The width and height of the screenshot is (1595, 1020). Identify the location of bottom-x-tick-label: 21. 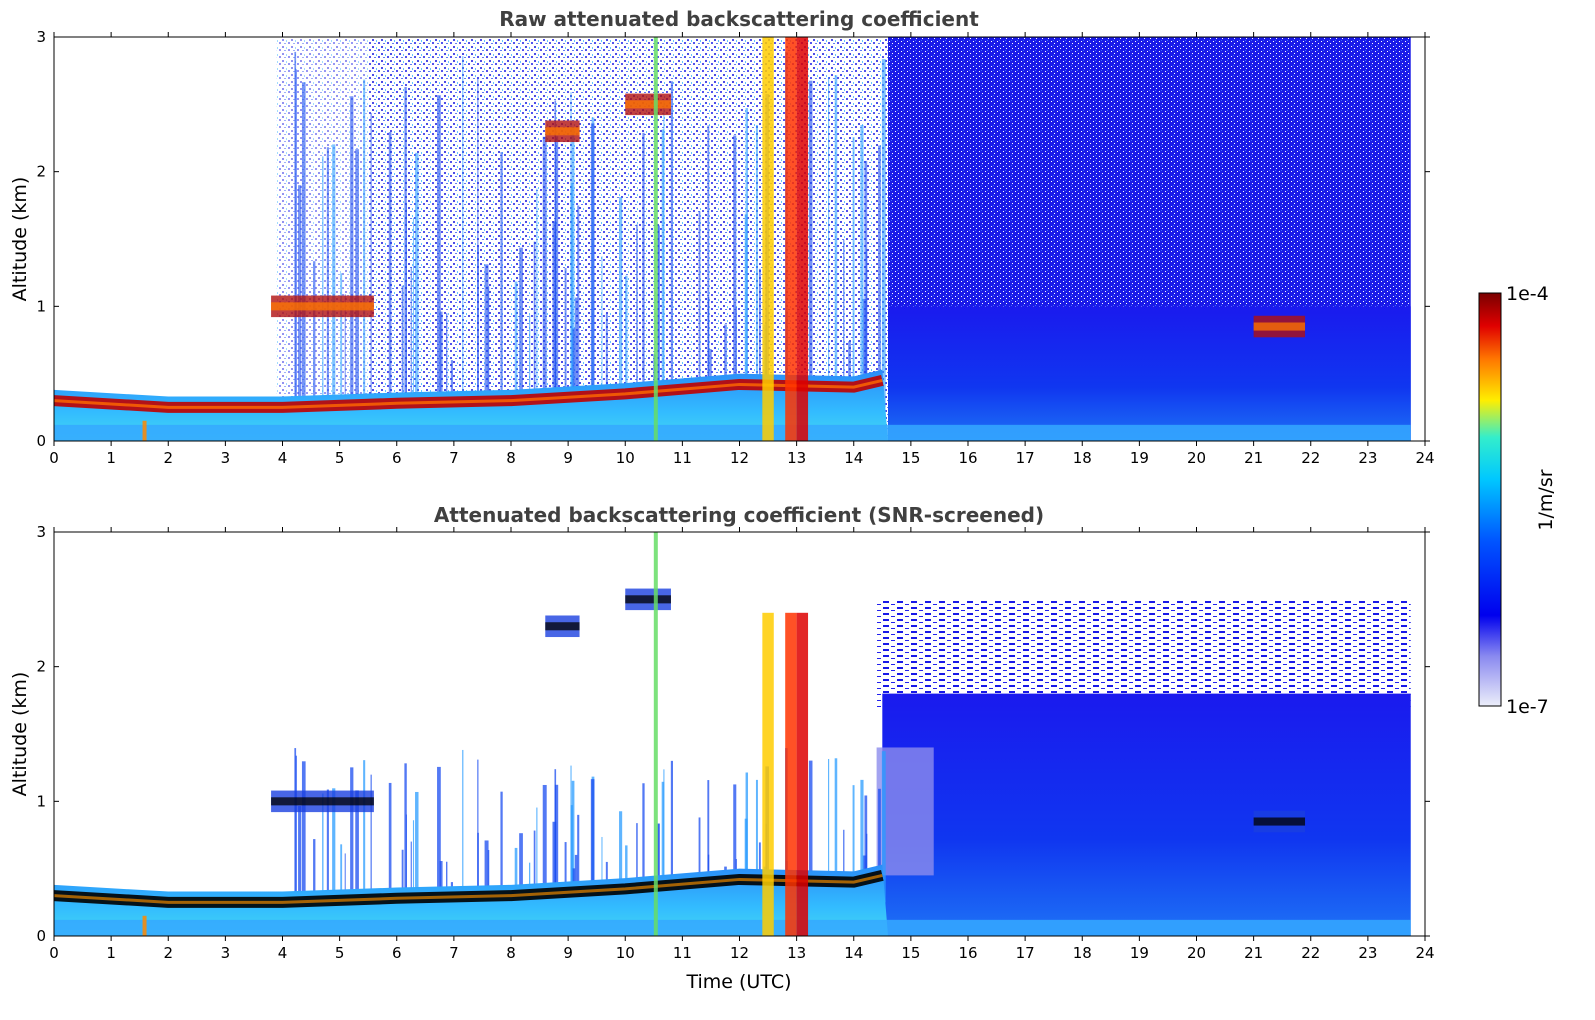
(1253, 953).